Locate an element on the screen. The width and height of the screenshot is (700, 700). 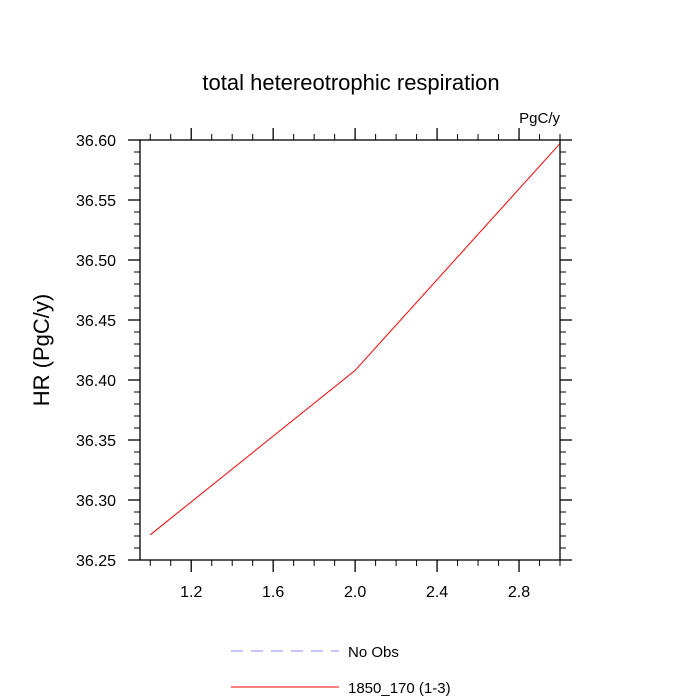
y-tick-label: 36.30 is located at coordinates (96, 501).